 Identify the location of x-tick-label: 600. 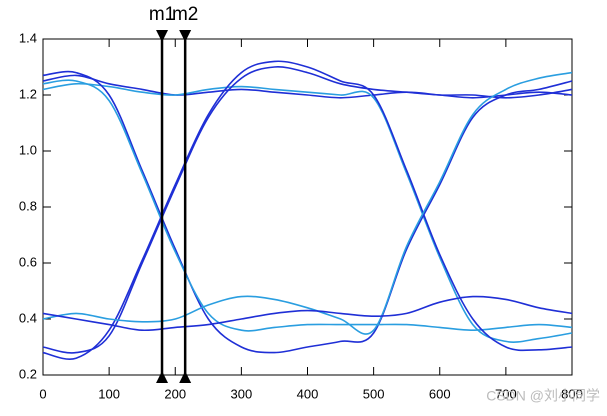
(440, 393).